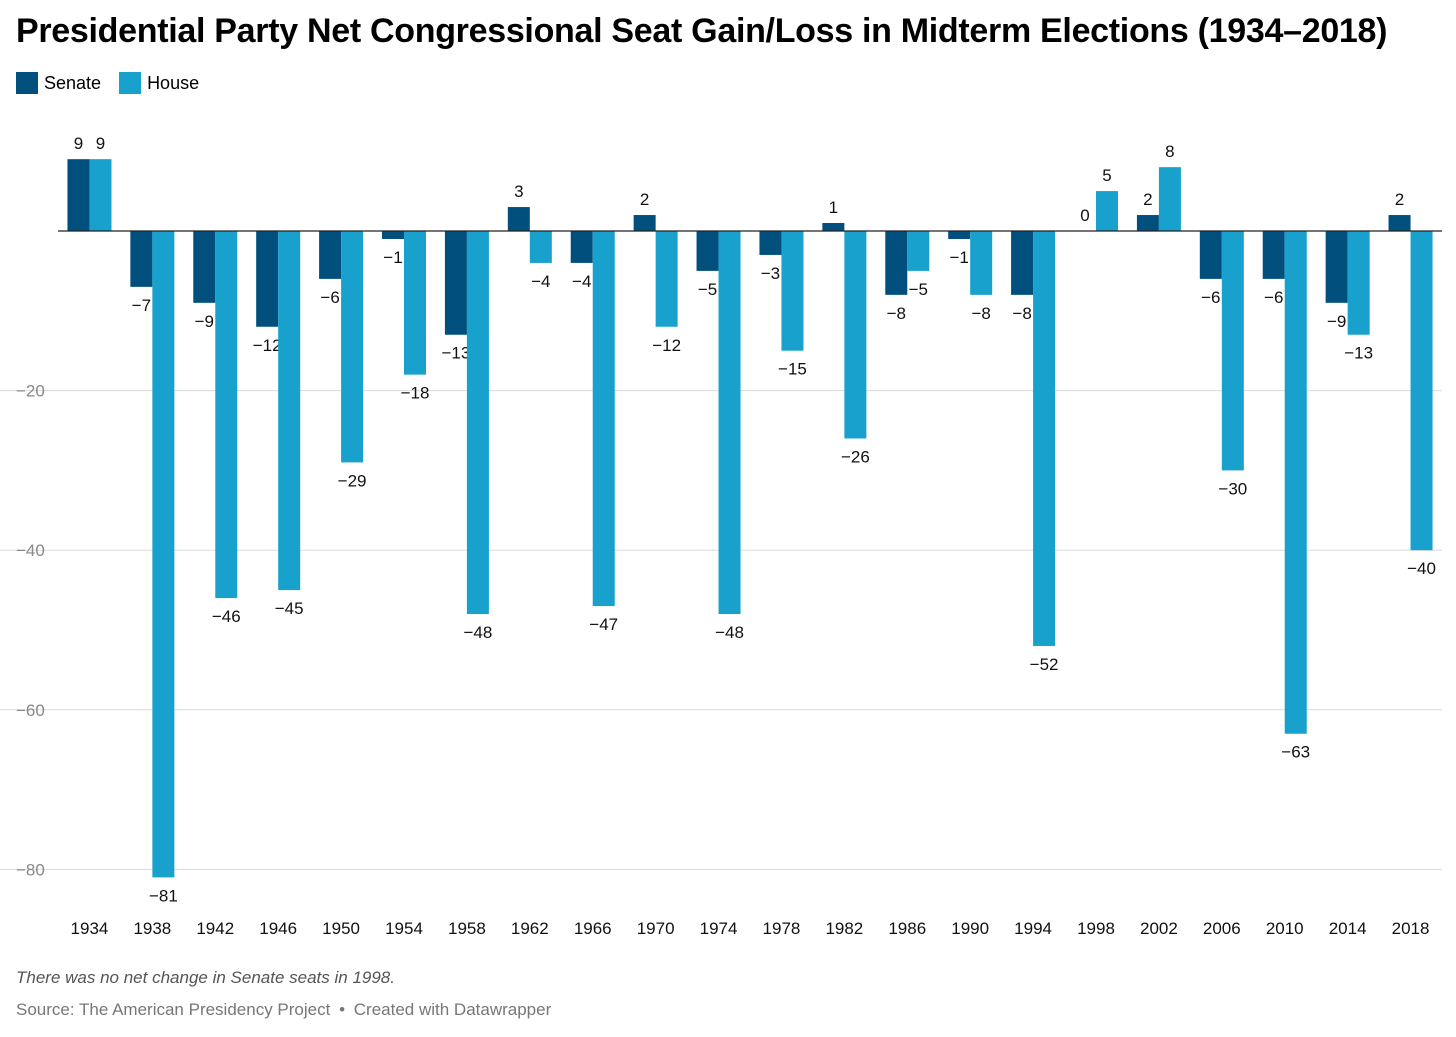 Image resolution: width=1456 pixels, height=1037 pixels. Describe the element at coordinates (1021, 313) in the screenshot. I see `senate-value-label: −8` at that location.